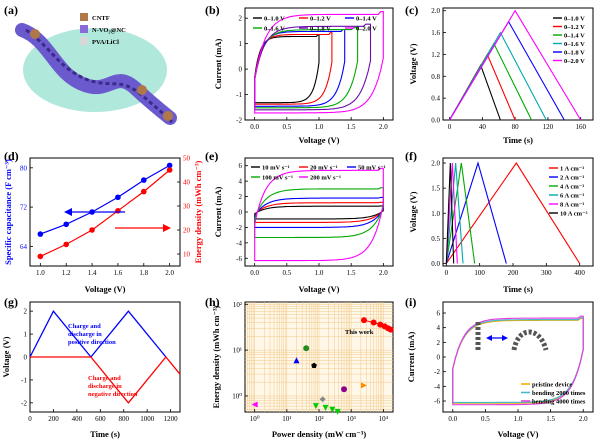  Describe the element at coordinates (187, 231) in the screenshot. I see `y-tick-label: 20` at that location.